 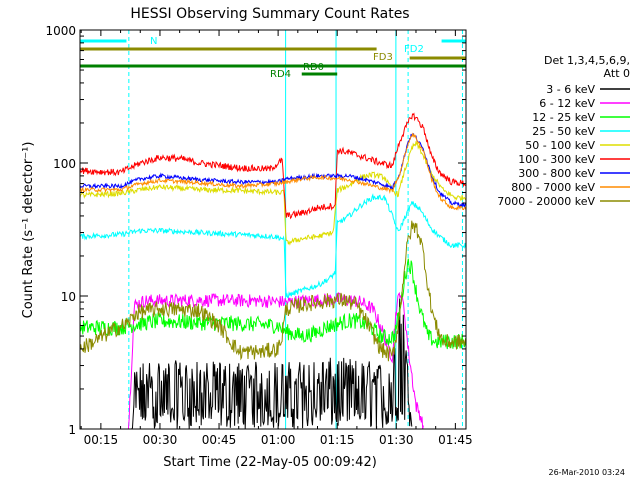 I want to click on x-tick-label-01-00: 01:00, so click(x=278, y=440).